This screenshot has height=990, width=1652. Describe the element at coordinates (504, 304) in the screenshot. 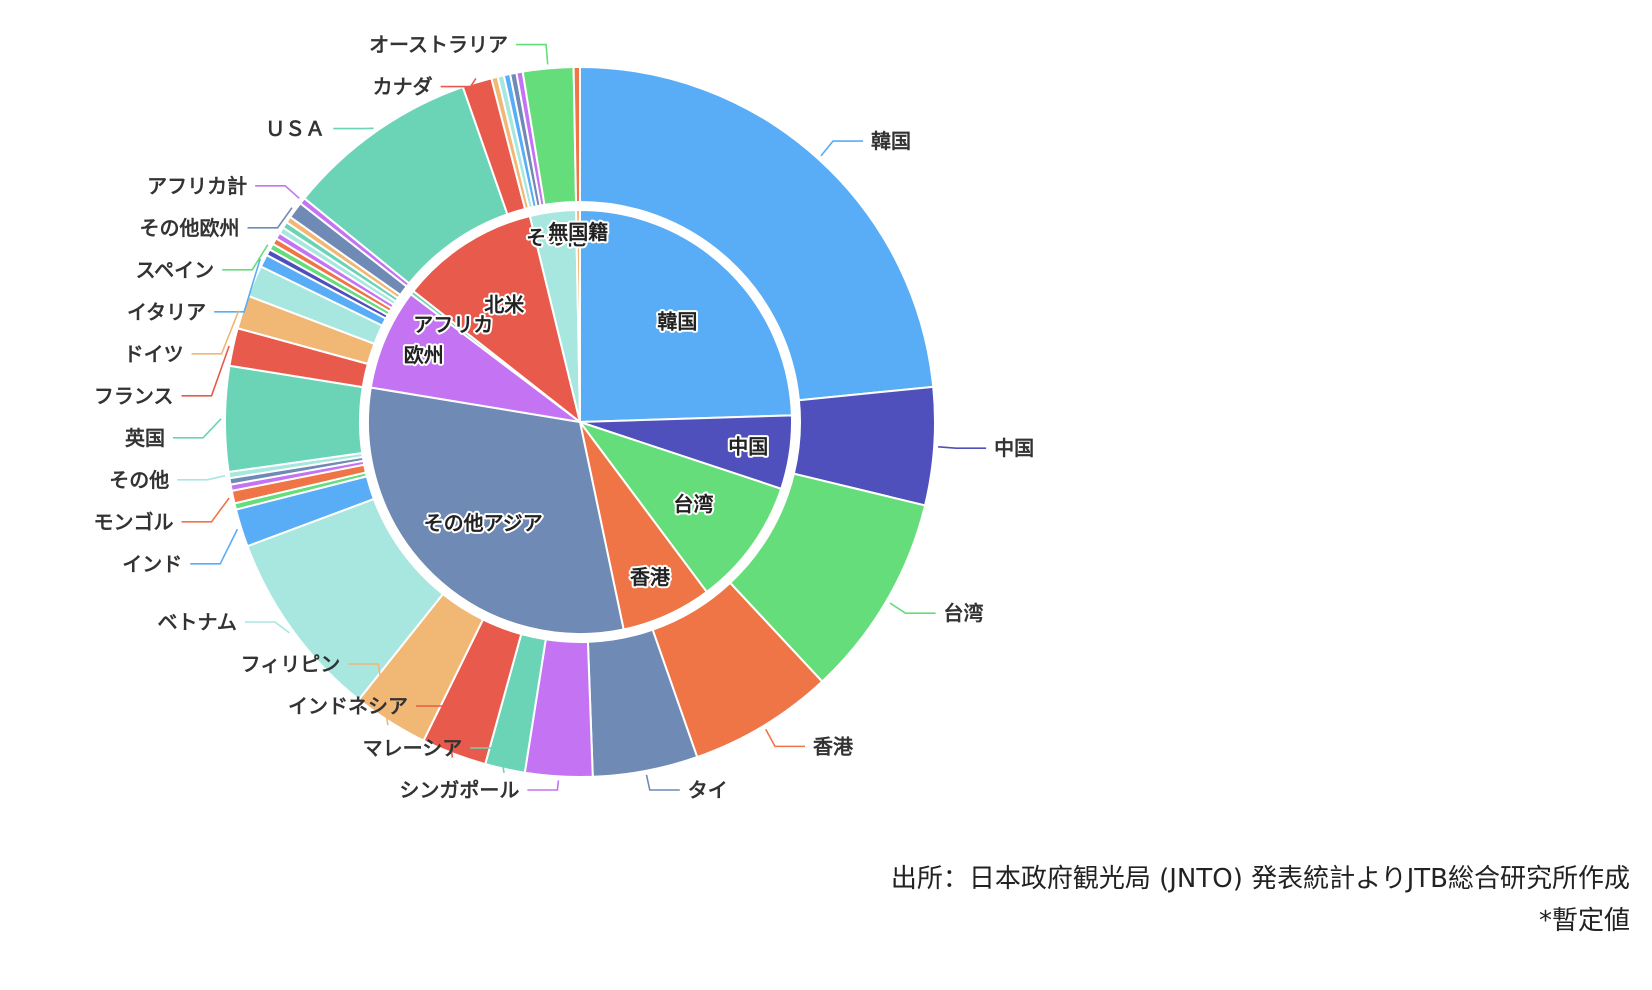

I see `inner-label-北米: 北米` at that location.